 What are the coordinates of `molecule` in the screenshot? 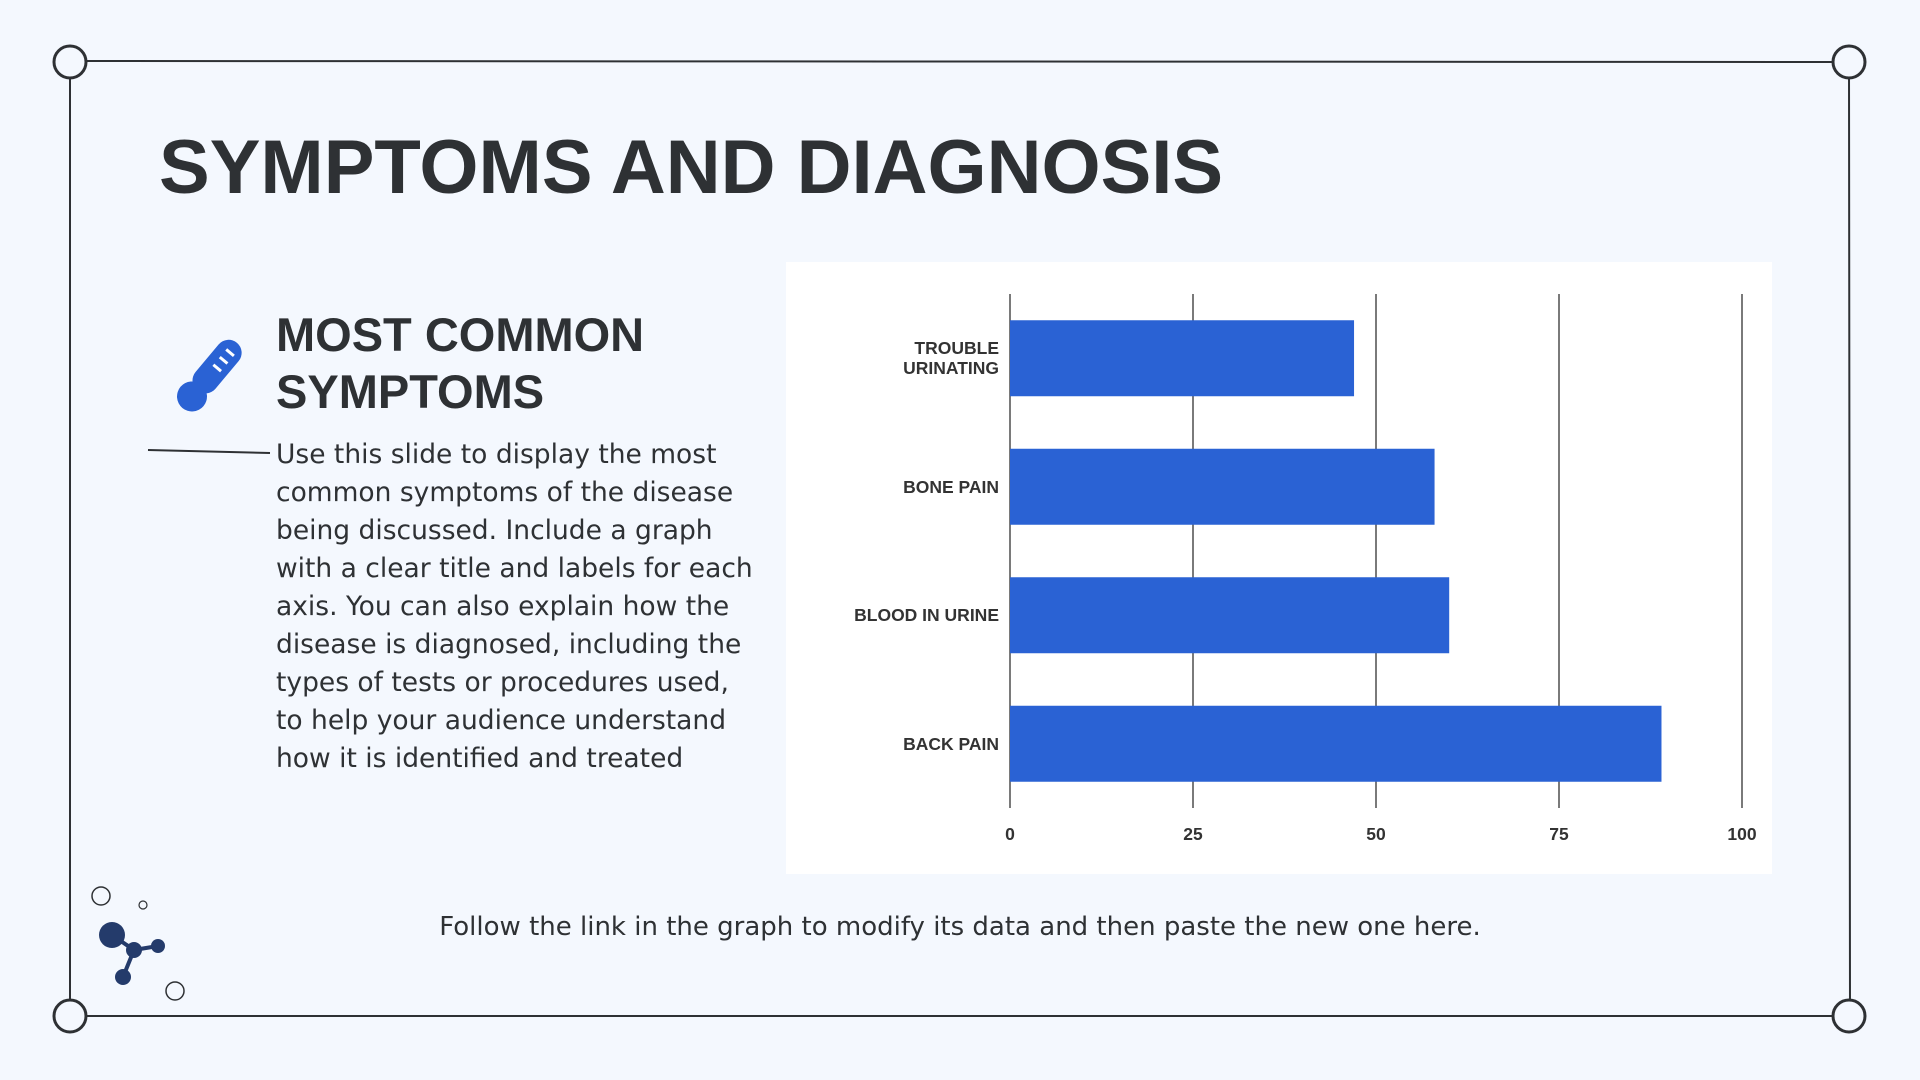 It's located at (138, 943).